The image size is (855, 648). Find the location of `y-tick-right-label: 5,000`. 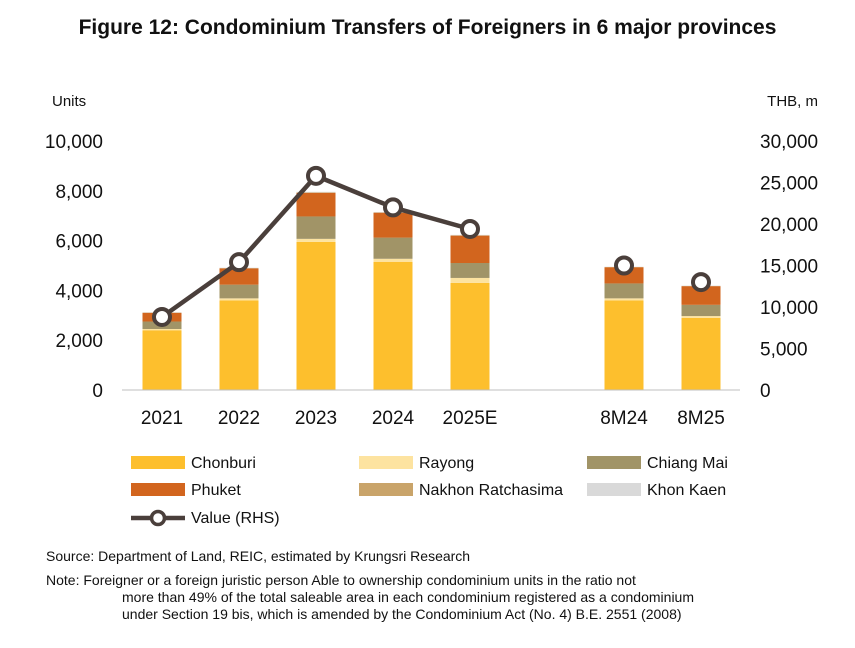

y-tick-right-label: 5,000 is located at coordinates (784, 350).